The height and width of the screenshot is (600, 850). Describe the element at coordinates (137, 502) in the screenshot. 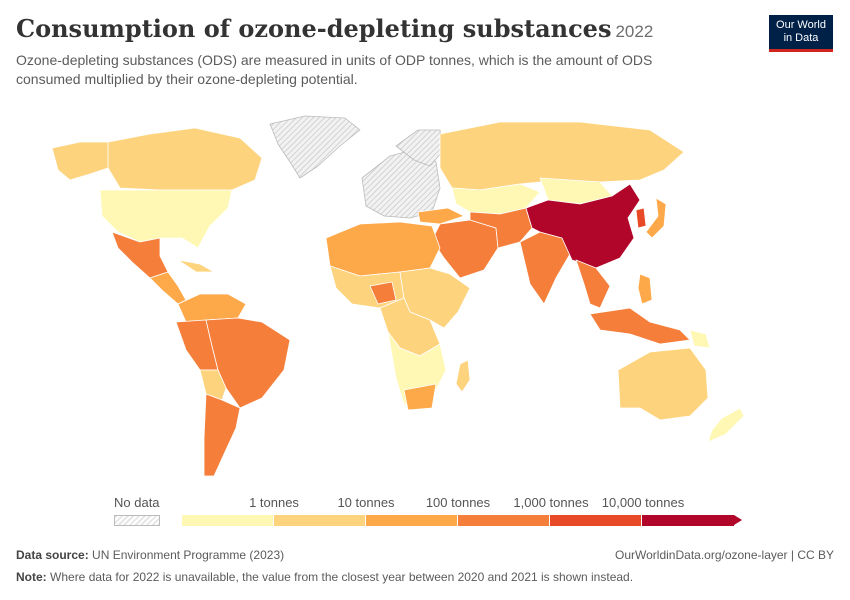

I see `legend-no-data-label: No data` at that location.